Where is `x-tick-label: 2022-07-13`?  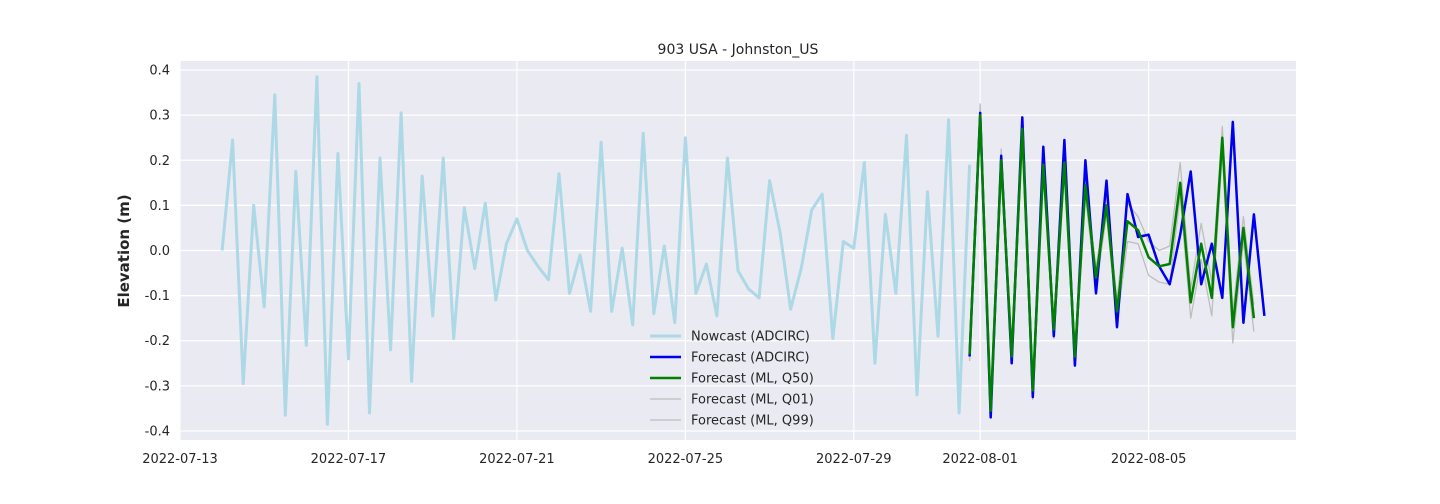 x-tick-label: 2022-07-13 is located at coordinates (180, 459).